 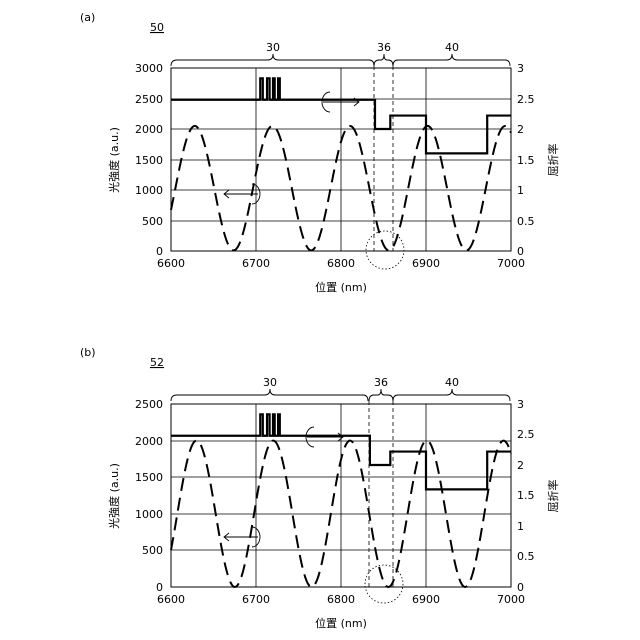 I want to click on panel-a-left-ytick: 2500, so click(x=149, y=99).